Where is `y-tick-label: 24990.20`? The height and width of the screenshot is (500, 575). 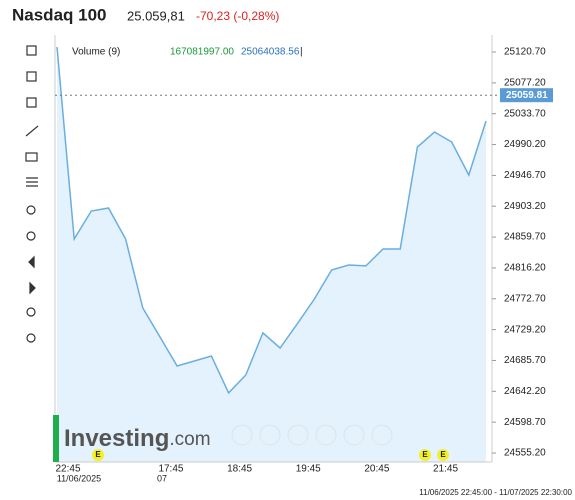 y-tick-label: 24990.20 is located at coordinates (525, 144).